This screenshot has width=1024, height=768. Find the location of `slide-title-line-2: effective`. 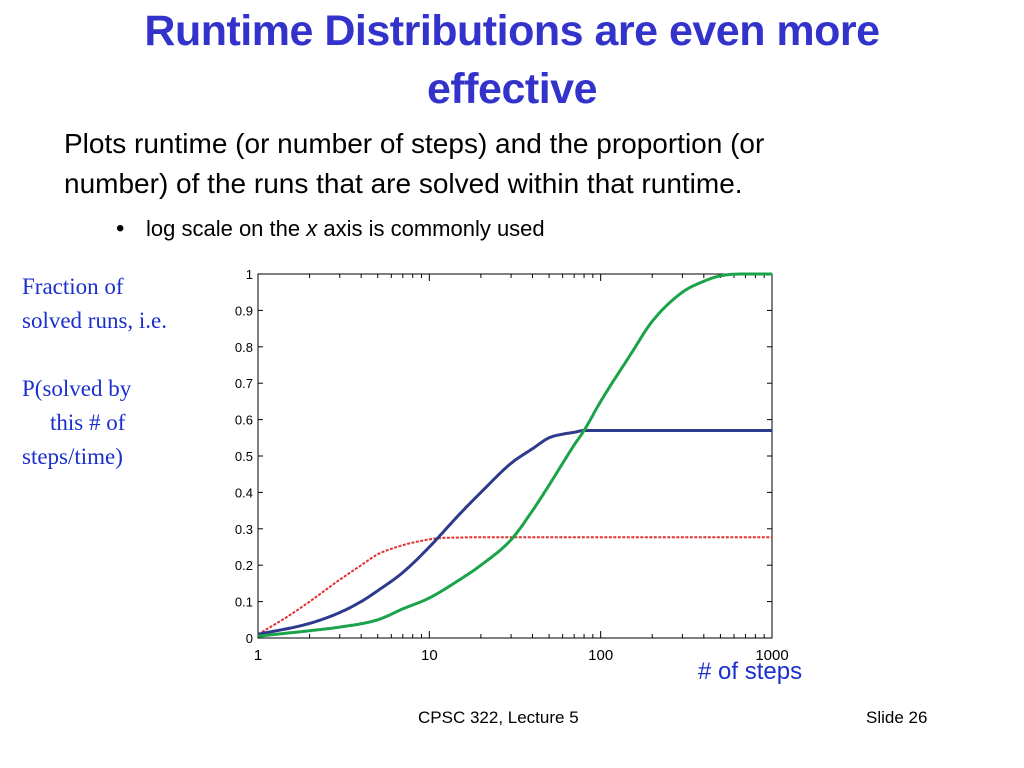

slide-title-line-2: effective is located at coordinates (512, 89).